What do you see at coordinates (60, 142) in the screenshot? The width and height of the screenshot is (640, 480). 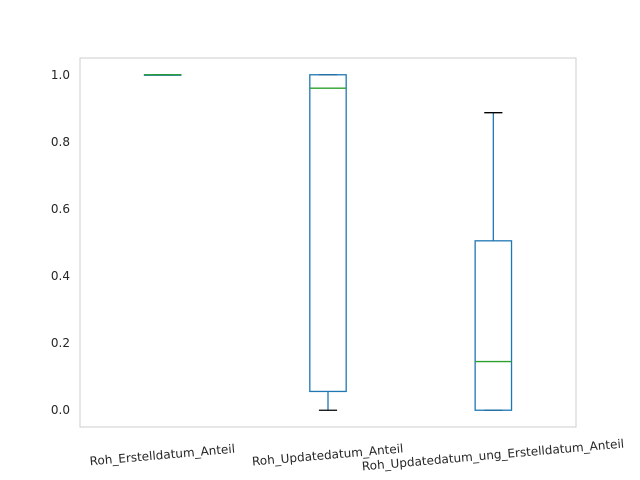 I see `y-tick-label: 0.8` at bounding box center [60, 142].